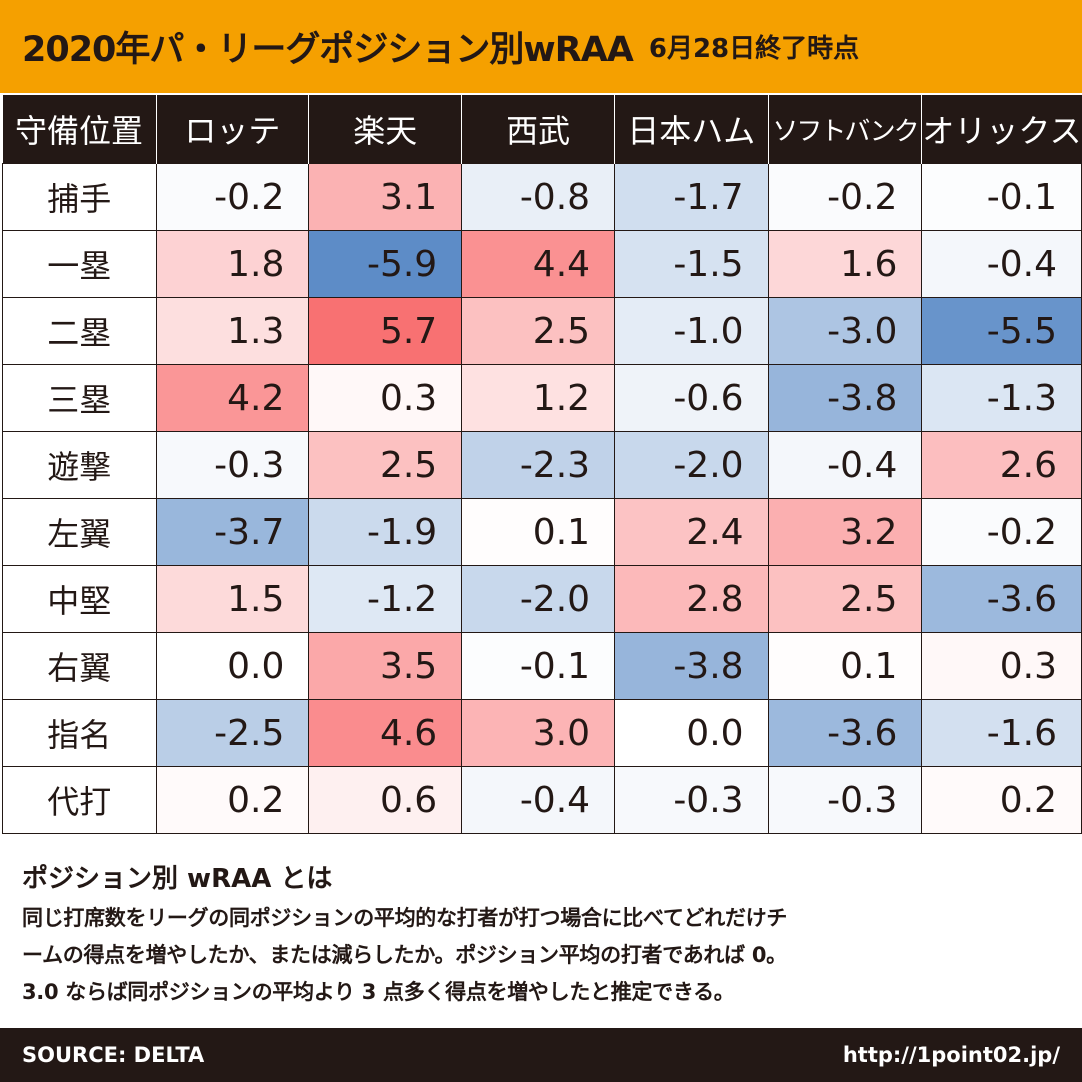 The image size is (1082, 1082). What do you see at coordinates (1001, 129) in the screenshot?
I see `header-team: オリックス` at bounding box center [1001, 129].